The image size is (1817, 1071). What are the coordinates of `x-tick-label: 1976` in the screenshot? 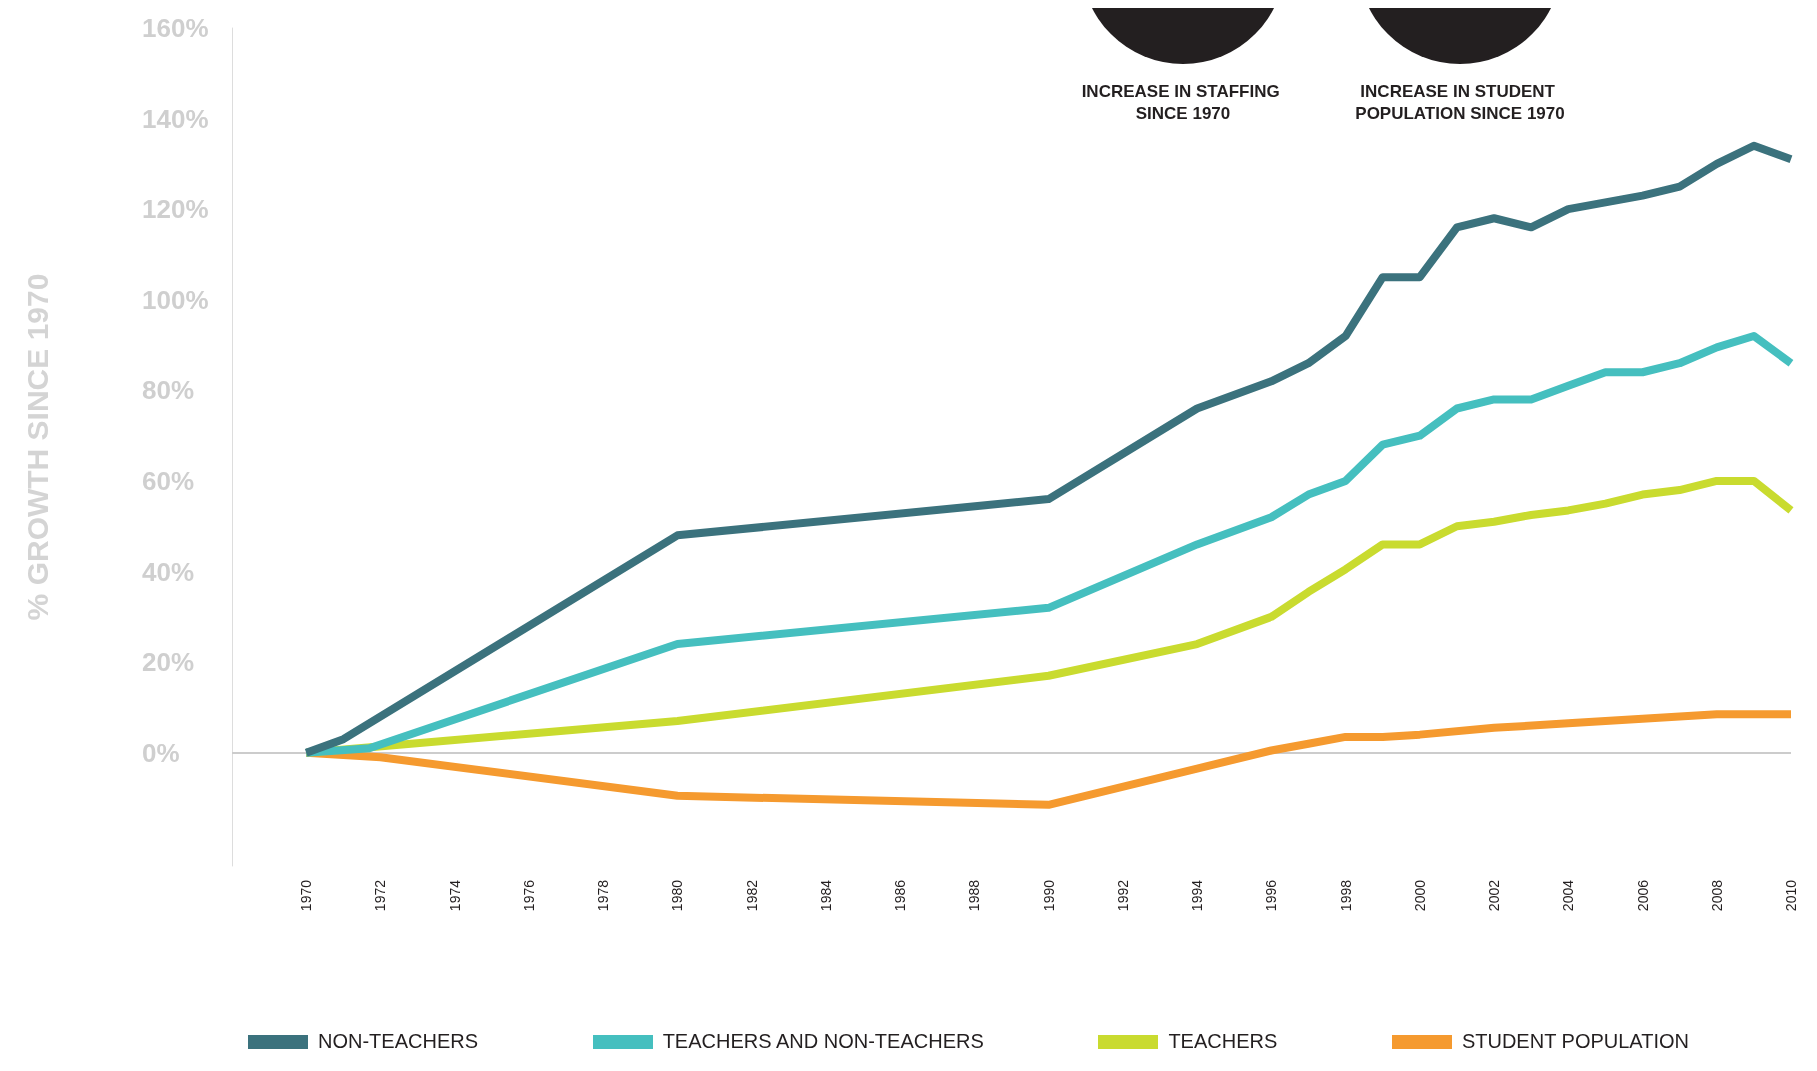 It's located at (528, 895).